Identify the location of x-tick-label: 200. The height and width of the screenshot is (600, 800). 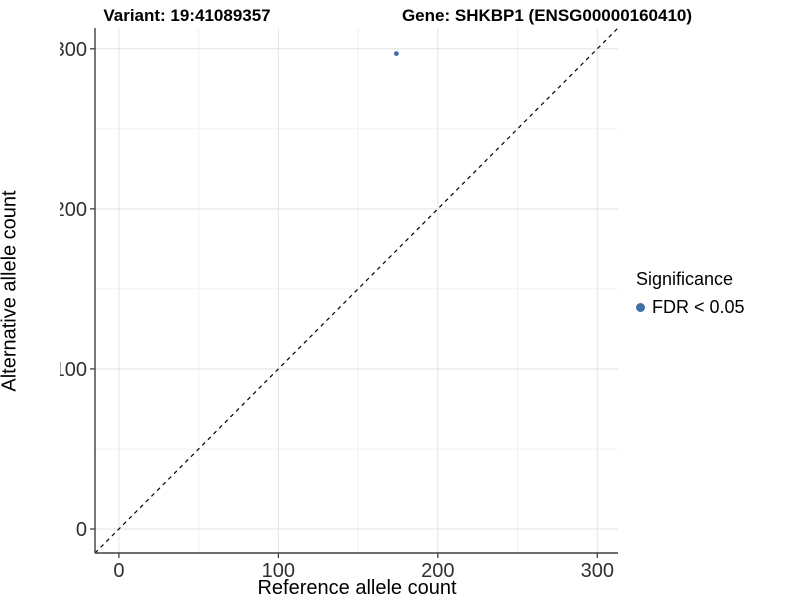
(437, 571).